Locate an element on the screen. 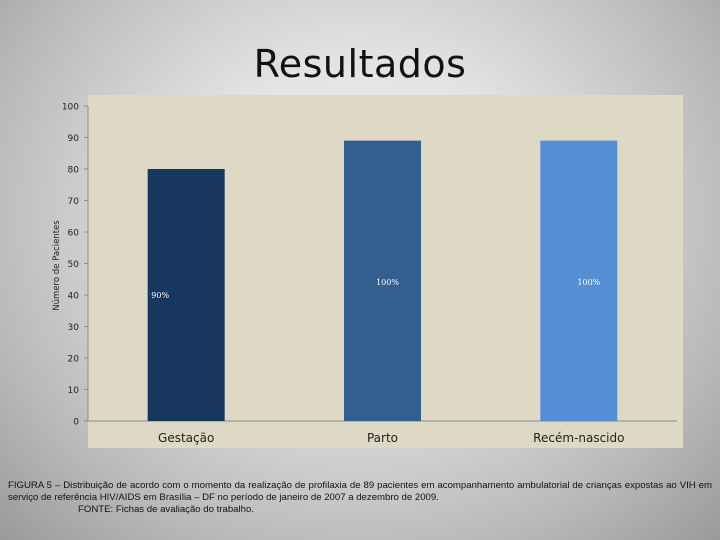  bar-data-label: 90% is located at coordinates (160, 295).